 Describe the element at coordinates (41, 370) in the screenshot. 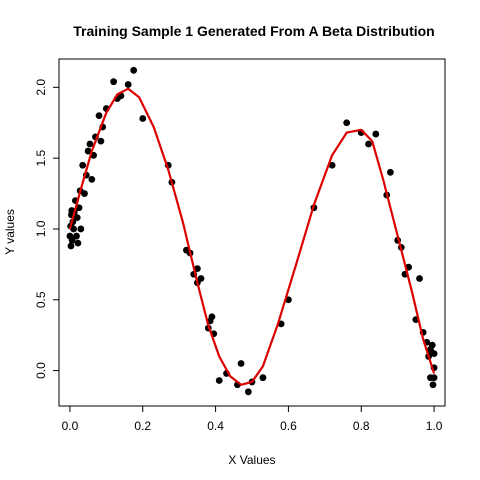

I see `y-tick-label: 0.0` at that location.